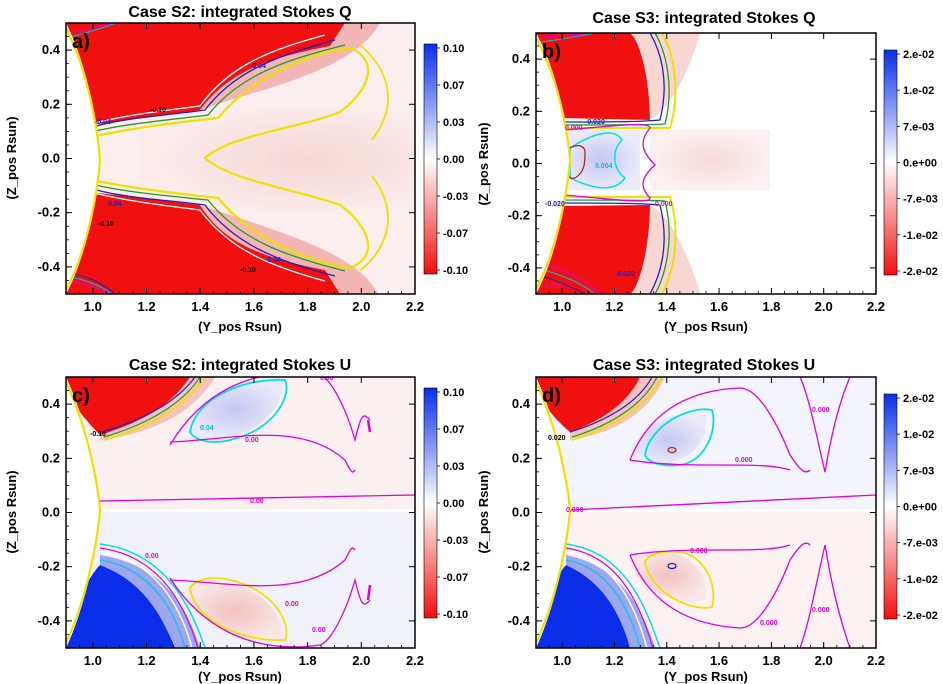  Describe the element at coordinates (415, 306) in the screenshot. I see `panel-a-xtick-label: 2.2` at that location.